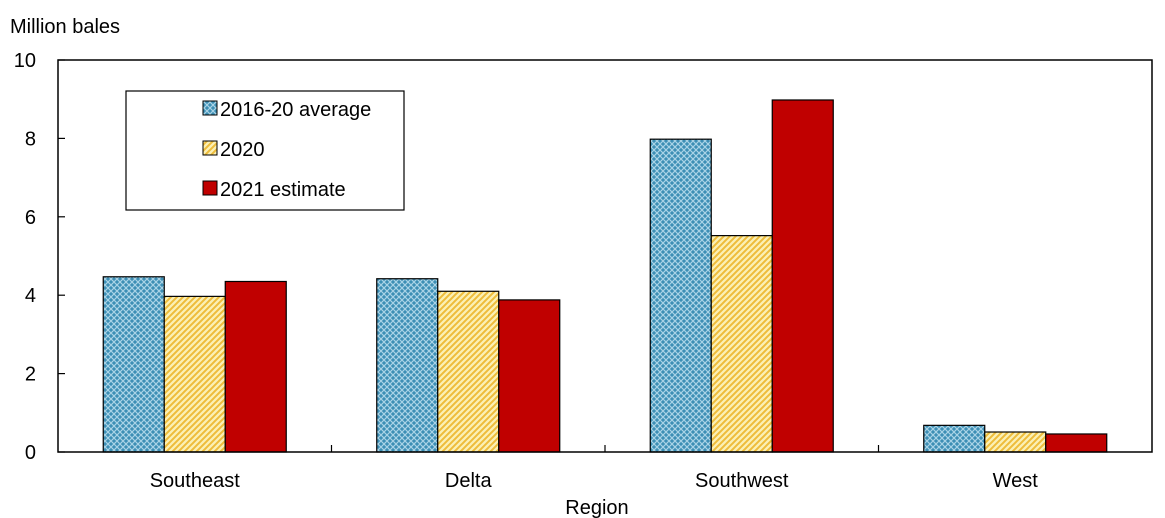 The image size is (1165, 518). I want to click on y-tick-label: 10, so click(25, 61).